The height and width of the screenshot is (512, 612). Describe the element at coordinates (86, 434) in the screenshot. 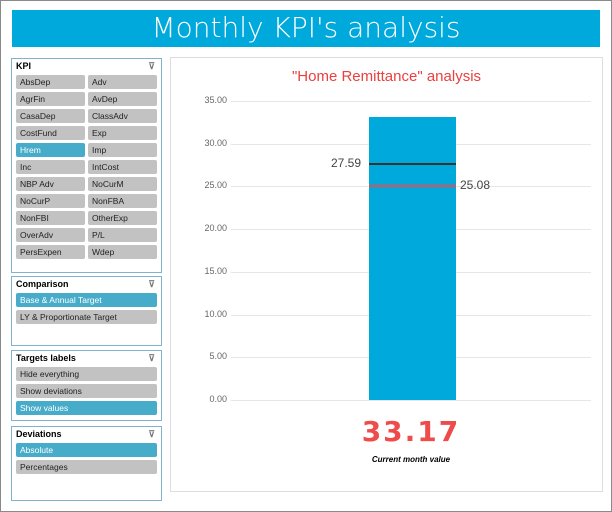

I see `slicer-title: Deviations ⊽` at that location.